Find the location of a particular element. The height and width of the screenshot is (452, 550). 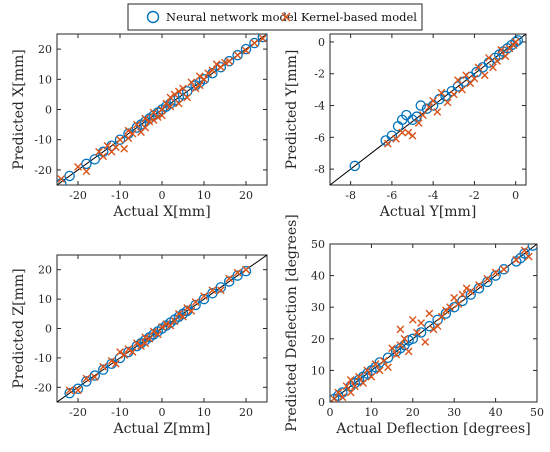

x-axis-label-panel-y: Actual Y[mm] is located at coordinates (428, 212).